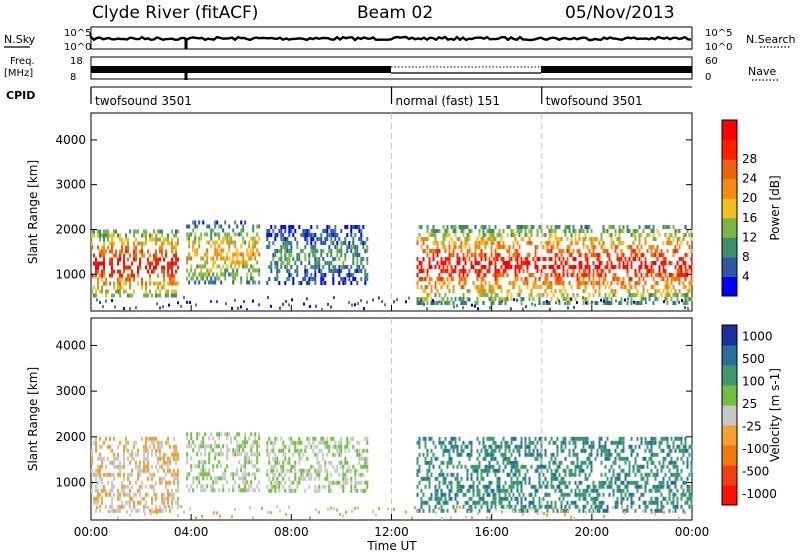  I want to click on colorbar-tick-label: 20, so click(749, 198).